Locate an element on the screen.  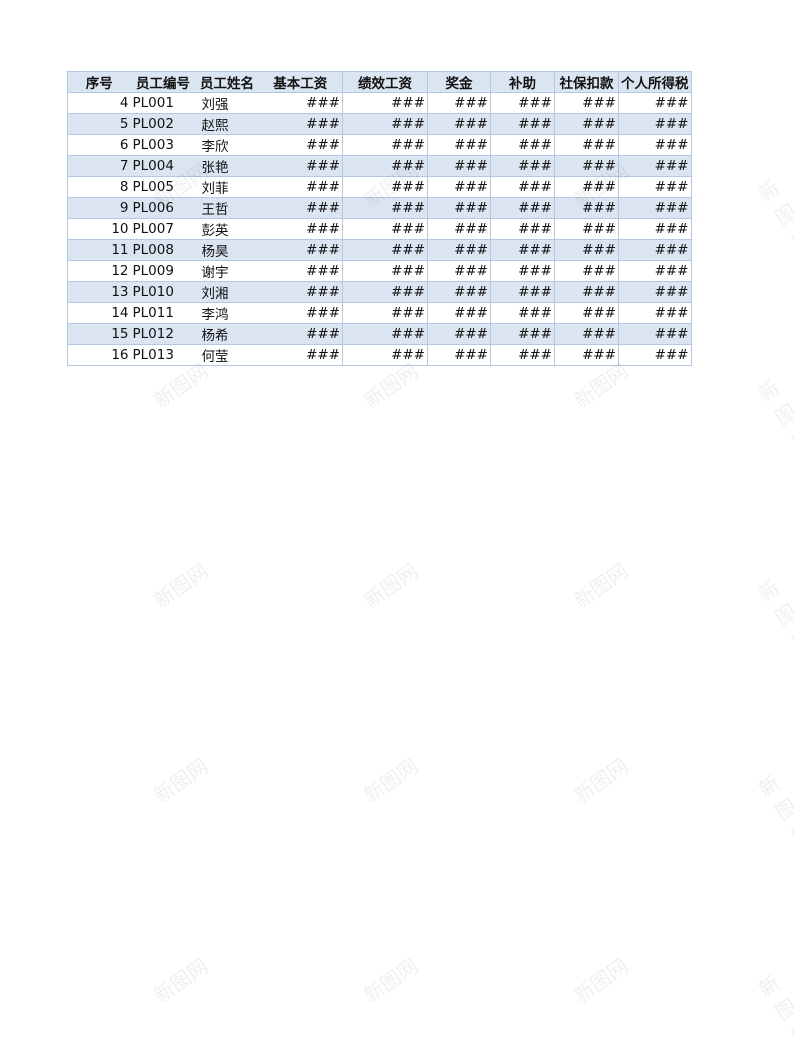
cell-emp-id: PL013 is located at coordinates (163, 355).